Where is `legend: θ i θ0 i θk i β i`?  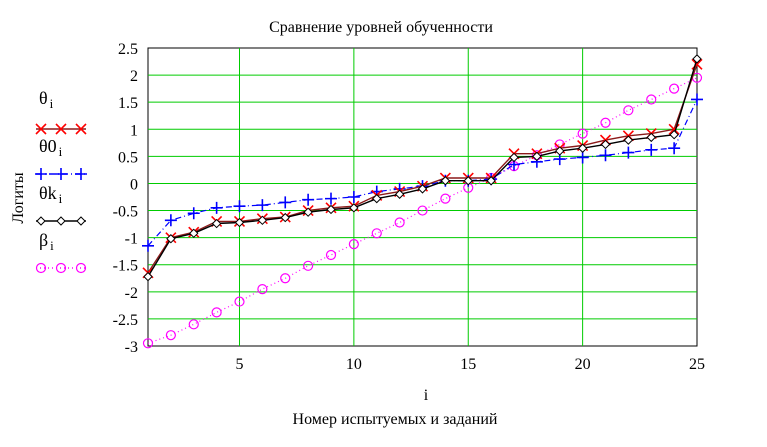
legend: θ i θ0 i θk i β i is located at coordinates (61, 181).